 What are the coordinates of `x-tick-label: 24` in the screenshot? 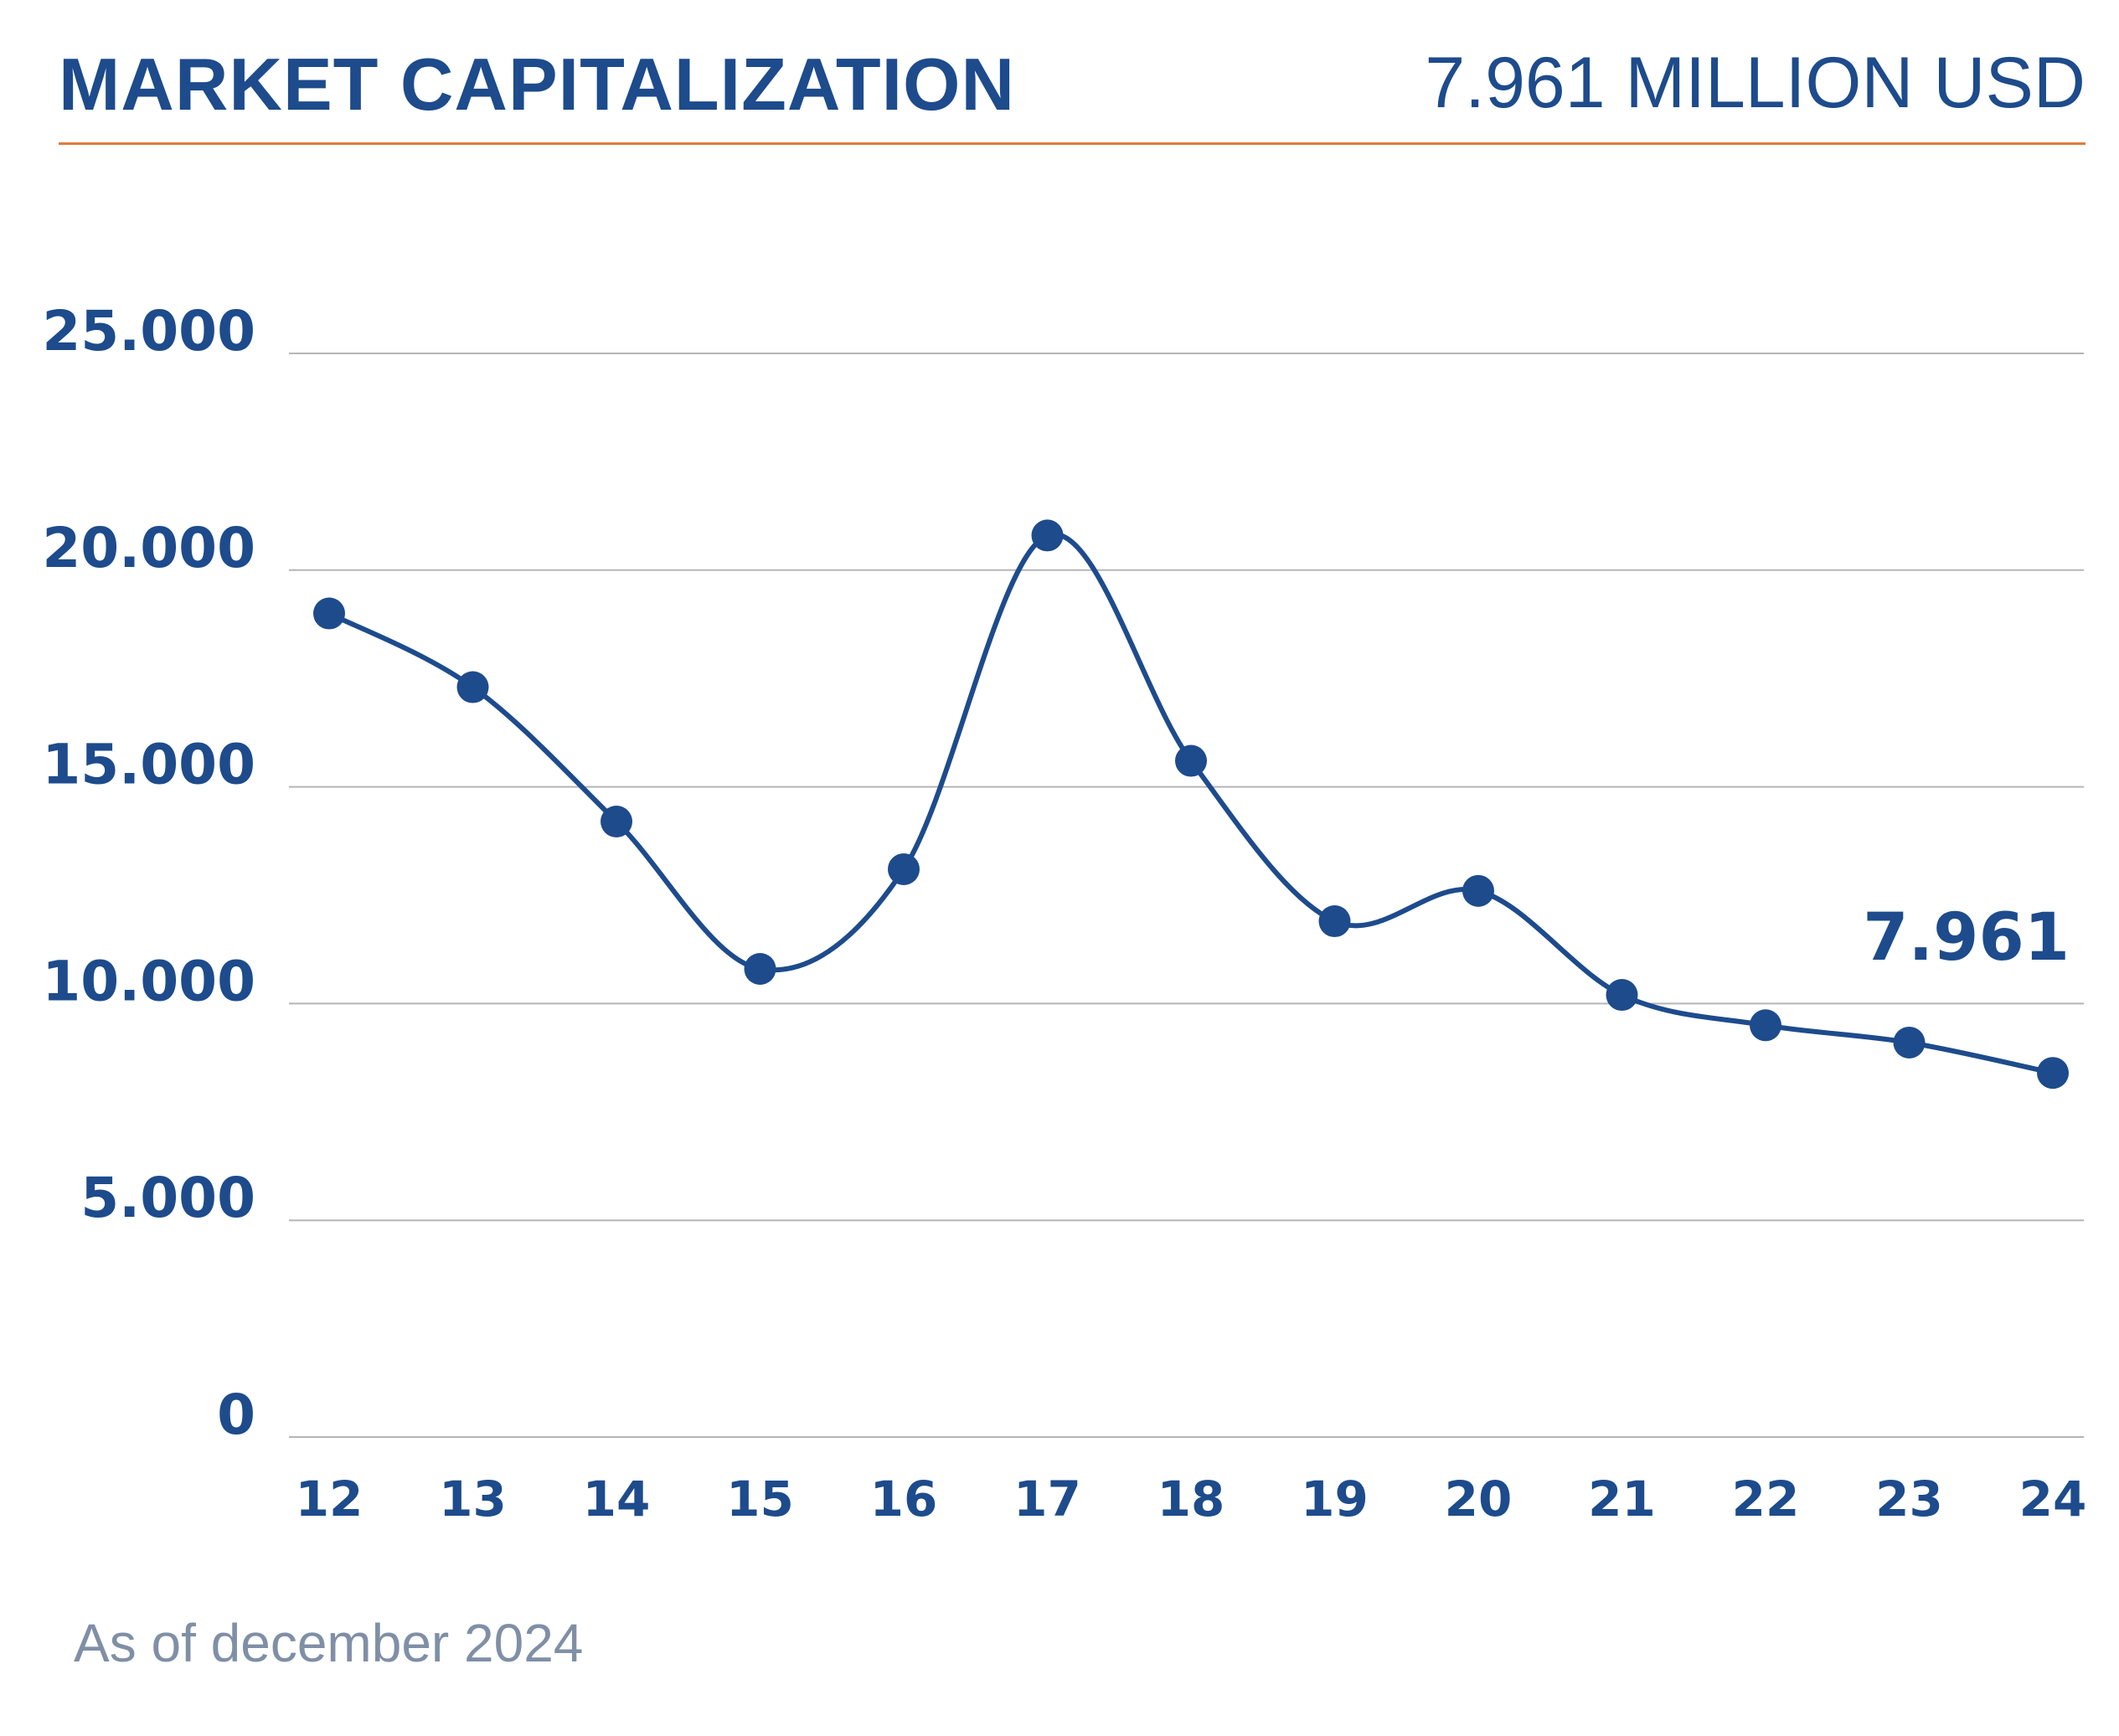 It's located at (2053, 1499).